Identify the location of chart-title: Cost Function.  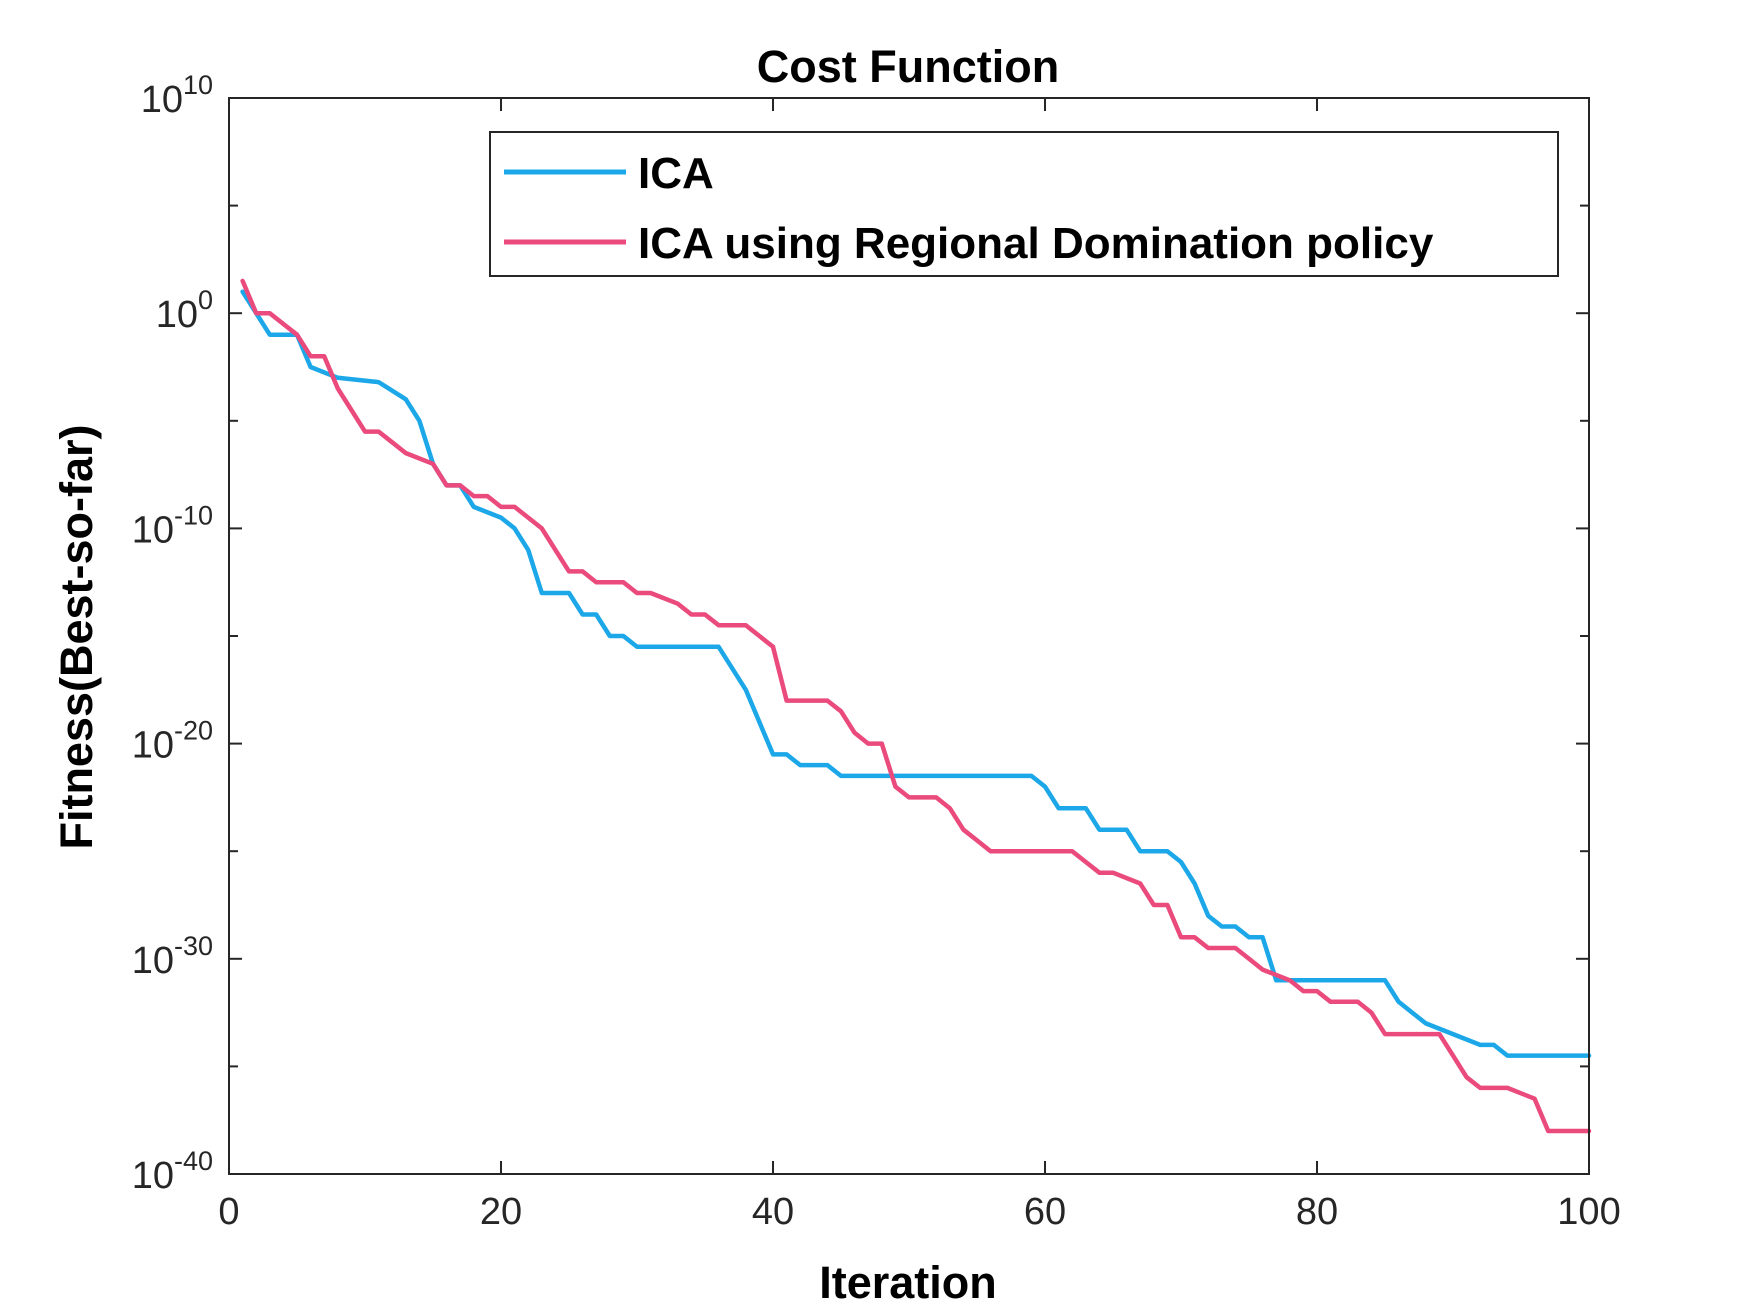
(908, 66).